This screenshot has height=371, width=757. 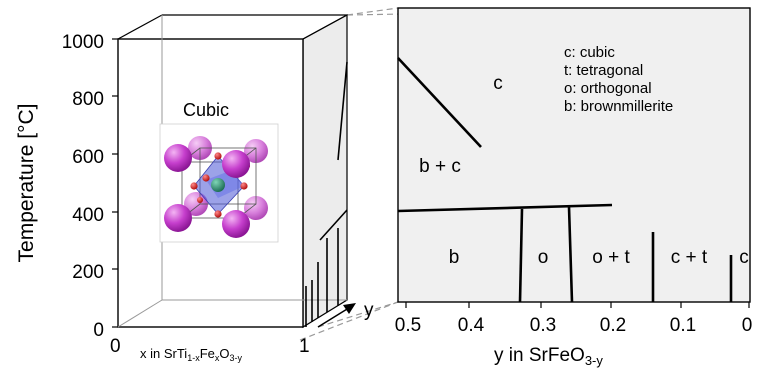 I want to click on y-tick-label: 600, so click(x=88, y=157).